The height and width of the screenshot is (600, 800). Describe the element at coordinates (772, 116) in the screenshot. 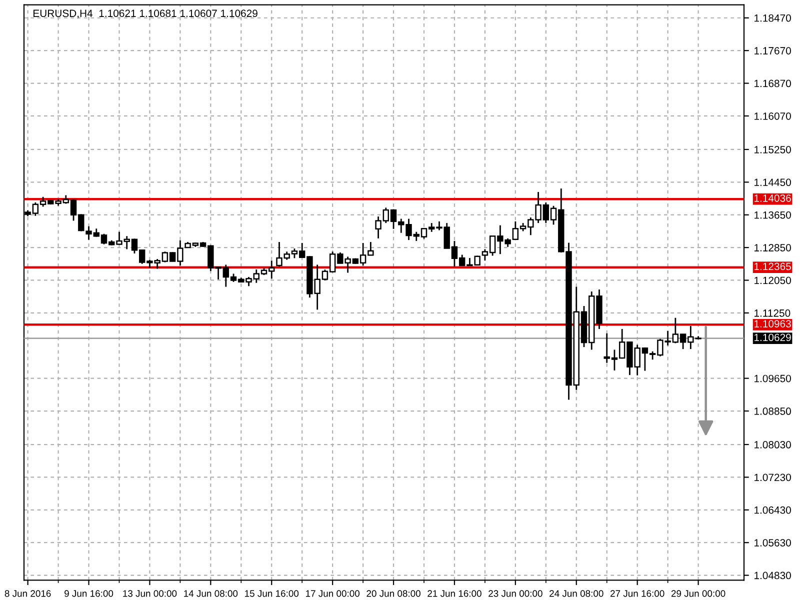

I see `y-tick-label: 1.16070` at that location.